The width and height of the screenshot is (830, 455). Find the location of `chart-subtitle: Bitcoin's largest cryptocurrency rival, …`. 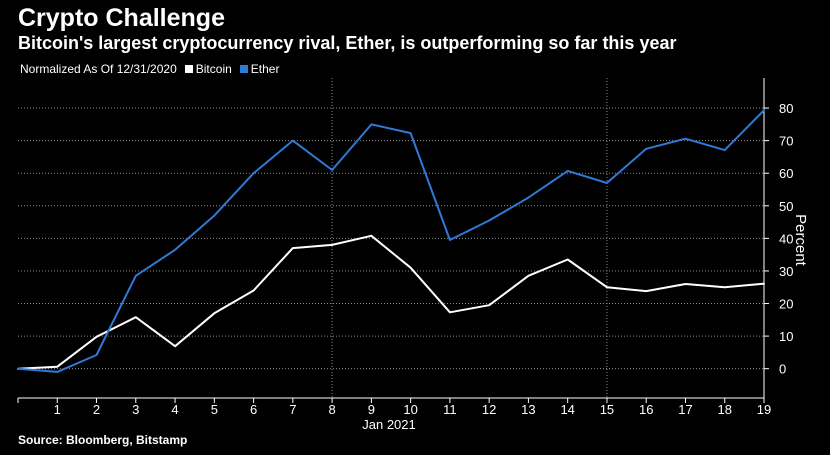

chart-subtitle: Bitcoin's largest cryptocurrency rival, … is located at coordinates (347, 43).